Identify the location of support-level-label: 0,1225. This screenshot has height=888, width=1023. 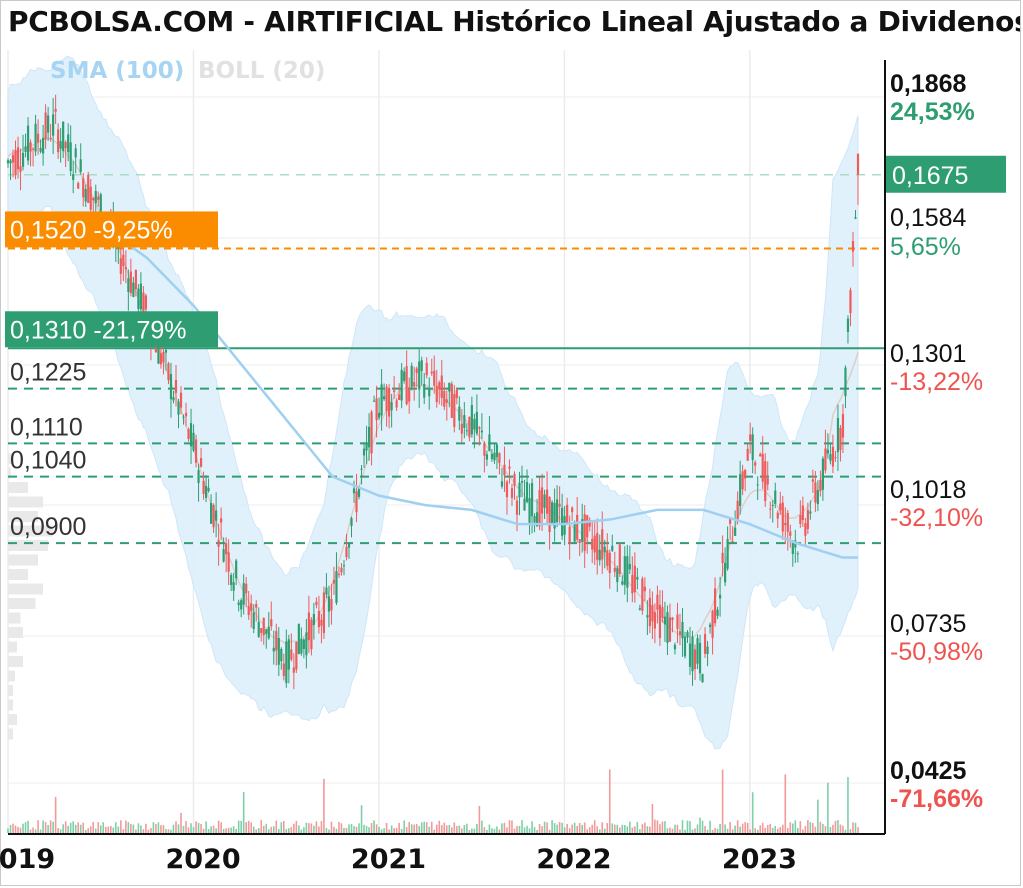
(48, 373).